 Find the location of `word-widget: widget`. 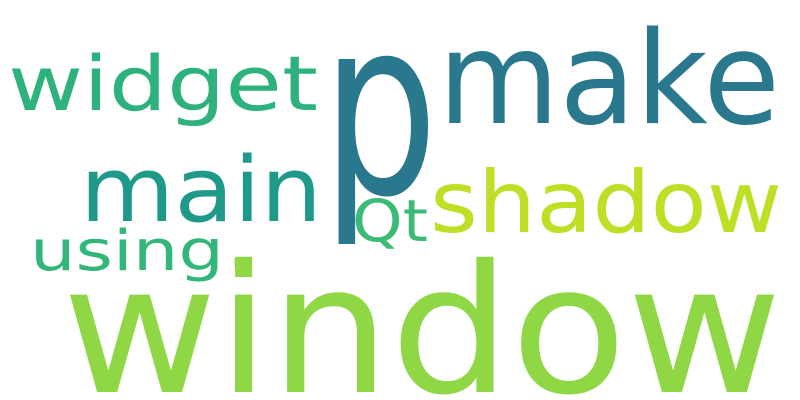

word-widget: widget is located at coordinates (163, 83).